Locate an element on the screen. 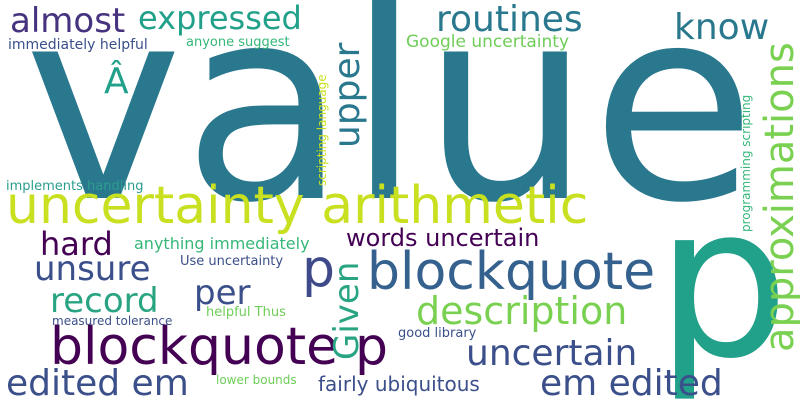 This screenshot has height=400, width=800. word-good-library: good library is located at coordinates (437, 333).